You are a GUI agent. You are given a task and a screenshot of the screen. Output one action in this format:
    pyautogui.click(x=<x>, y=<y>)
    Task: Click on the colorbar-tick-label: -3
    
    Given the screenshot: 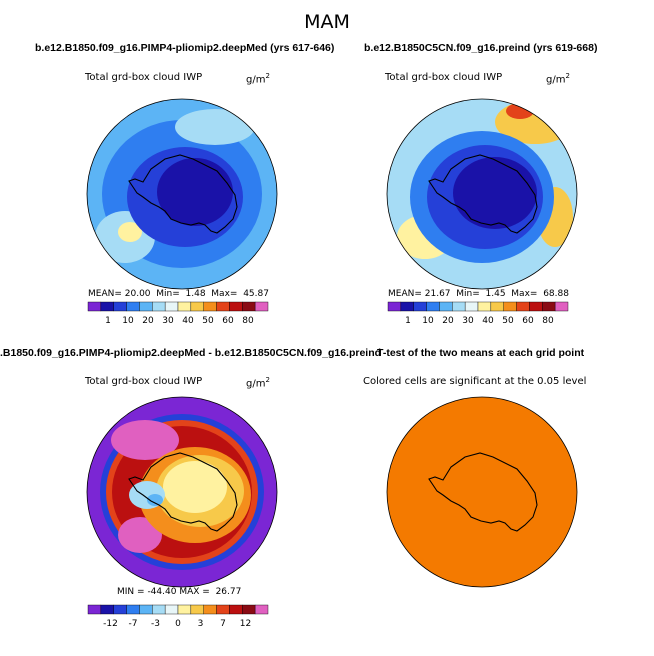 What is the action you would take?
    pyautogui.click(x=155, y=624)
    